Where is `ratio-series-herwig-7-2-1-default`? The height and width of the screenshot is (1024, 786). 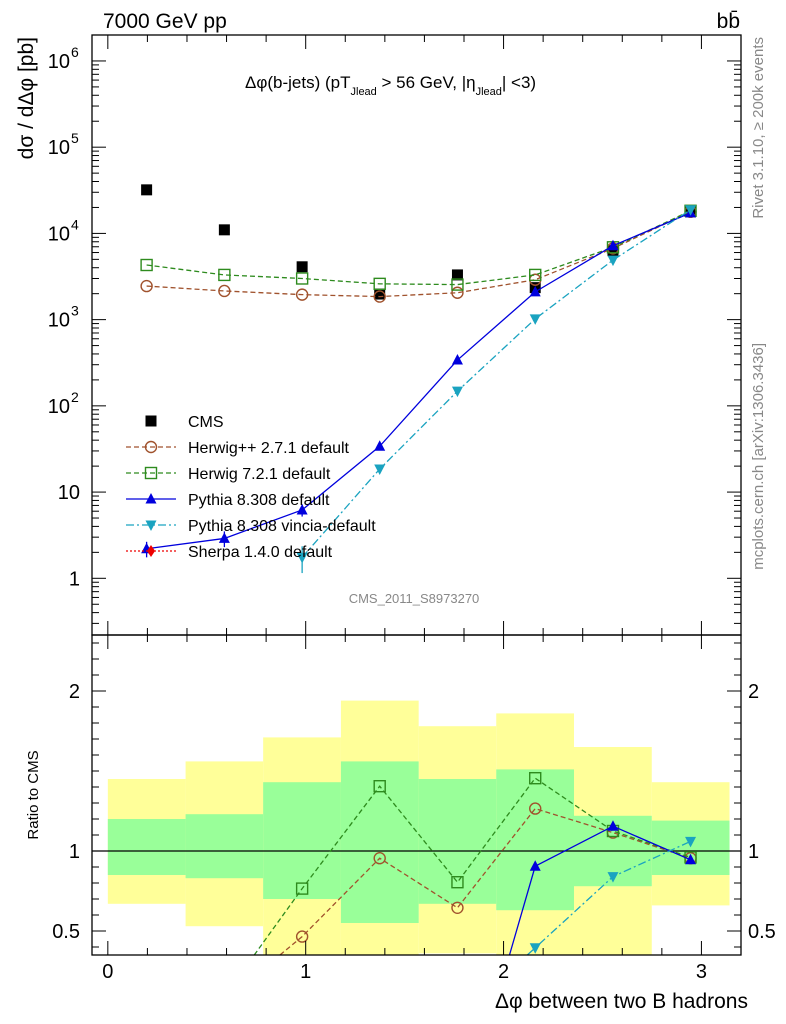 ratio-series-herwig-7-2-1-default is located at coordinates (475, 864).